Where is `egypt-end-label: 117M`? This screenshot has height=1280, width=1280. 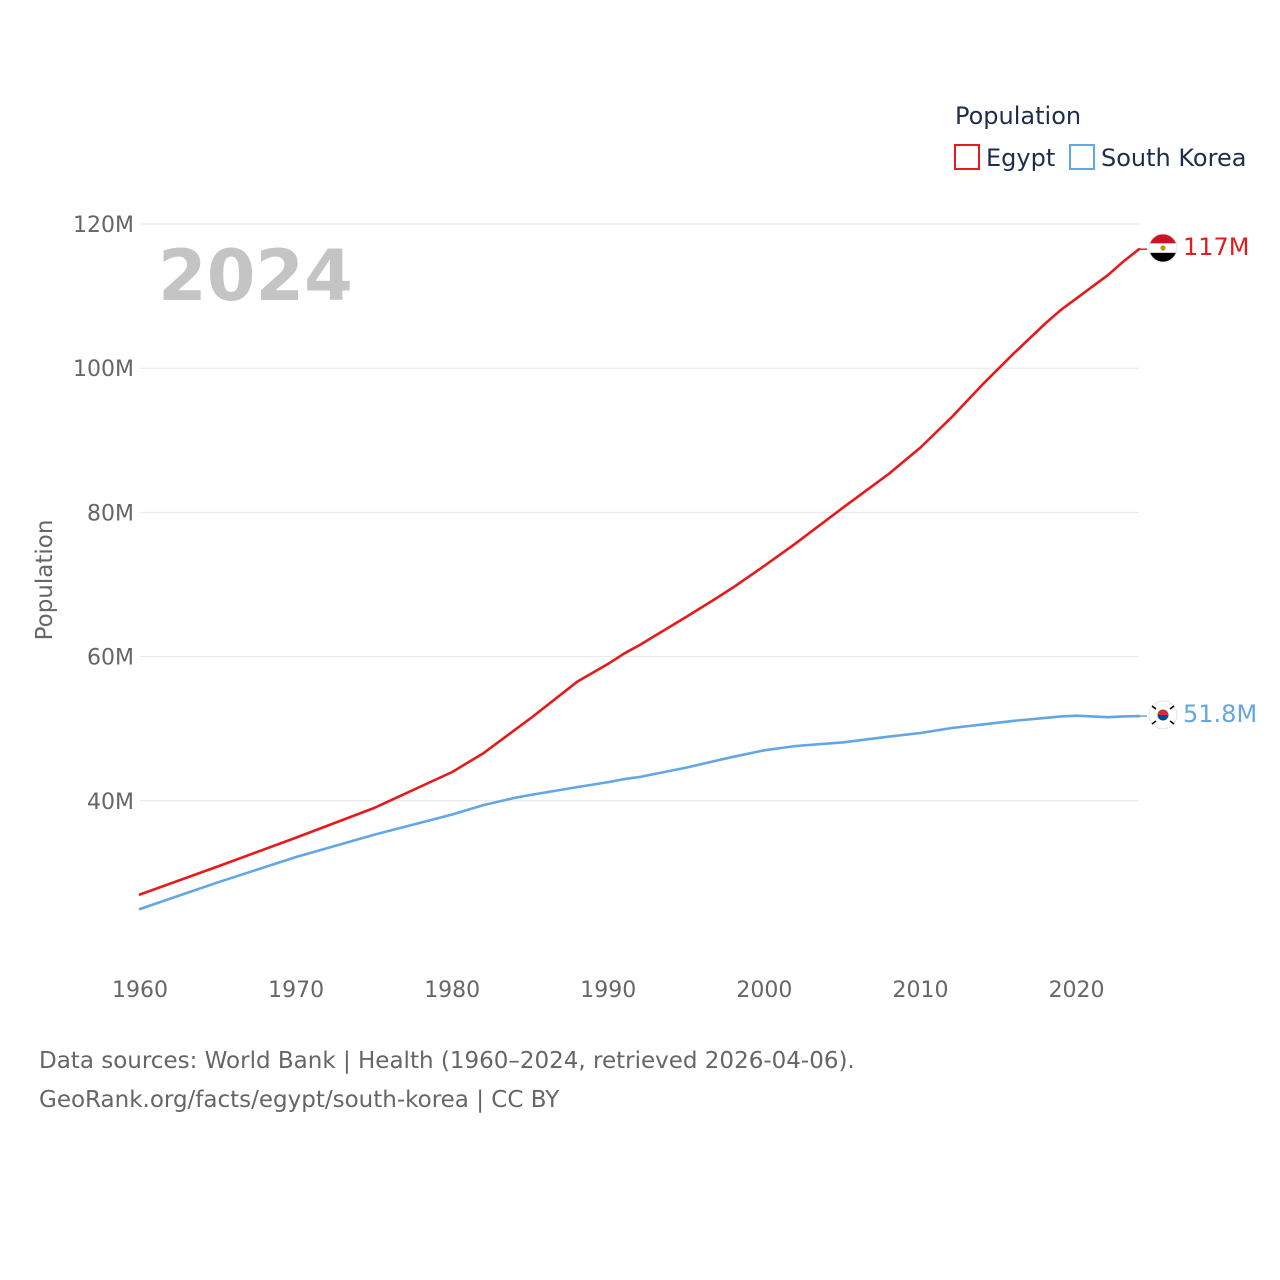 egypt-end-label: 117M is located at coordinates (1216, 247).